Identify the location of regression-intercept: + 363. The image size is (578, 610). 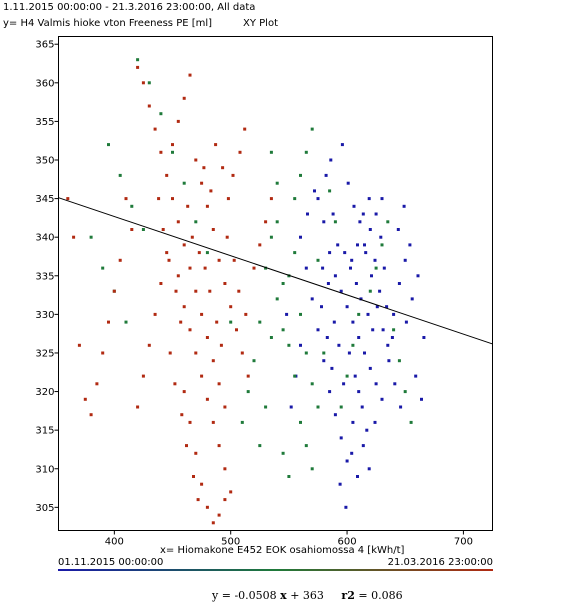
(307, 595).